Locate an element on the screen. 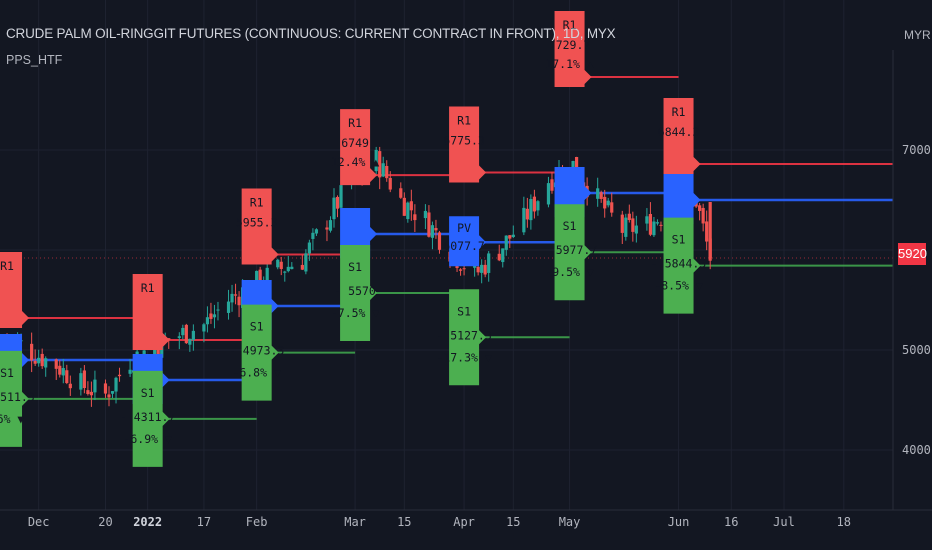 The width and height of the screenshot is (932, 550). x-tick-label: Dec is located at coordinates (39, 522).